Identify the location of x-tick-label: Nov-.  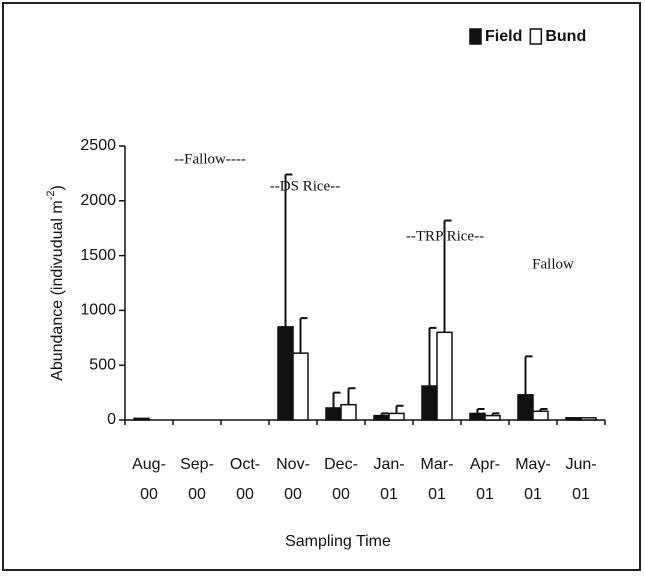
(293, 464).